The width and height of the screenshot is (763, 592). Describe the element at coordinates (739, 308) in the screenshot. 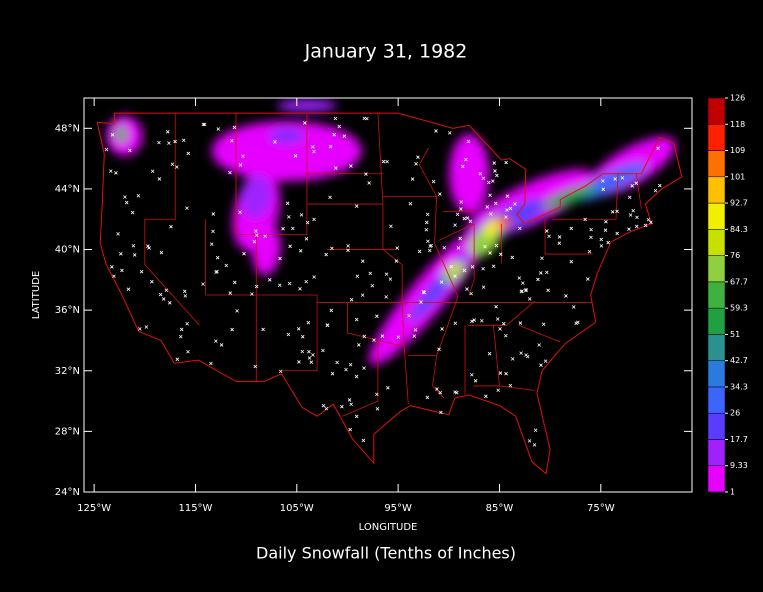

I see `colorbar-label: 59.3` at that location.